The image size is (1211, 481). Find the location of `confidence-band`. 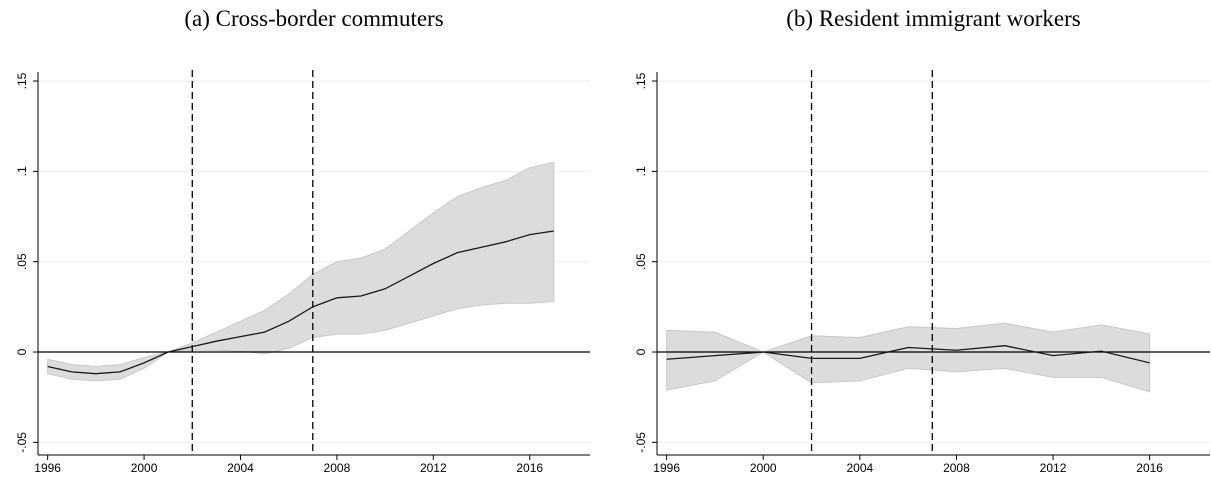

confidence-band is located at coordinates (908, 357).